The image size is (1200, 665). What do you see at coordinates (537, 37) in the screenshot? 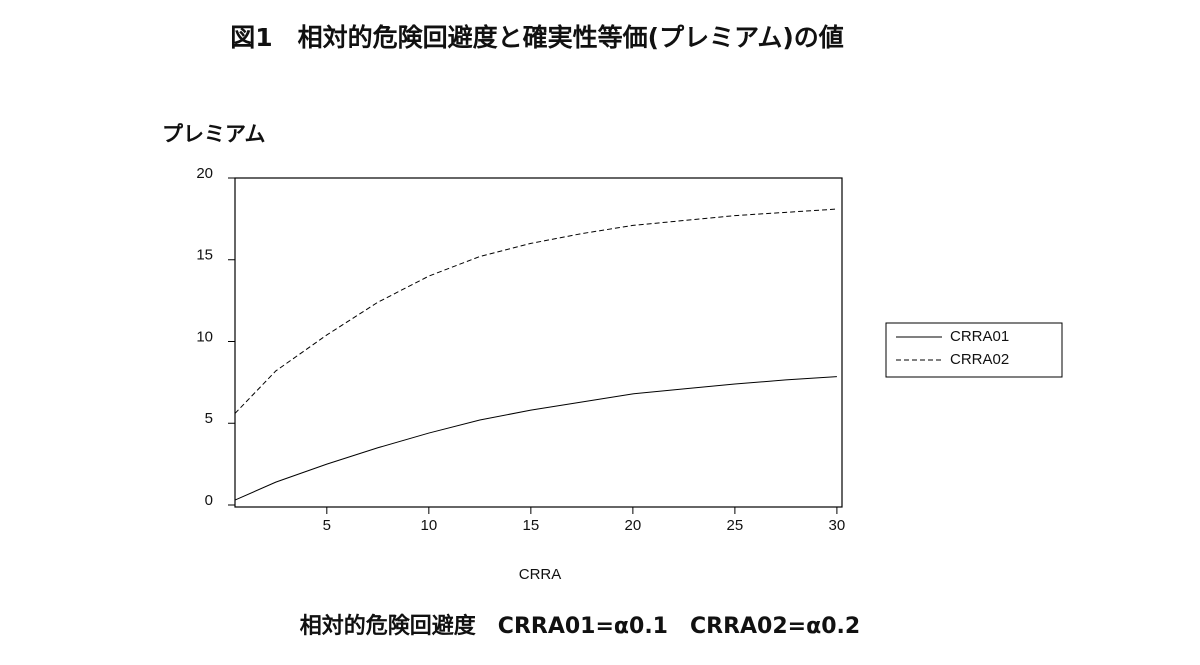
I see `chart-title: 図1 相対的危険回避度と確実性等価(プレミアム)の値` at bounding box center [537, 37].